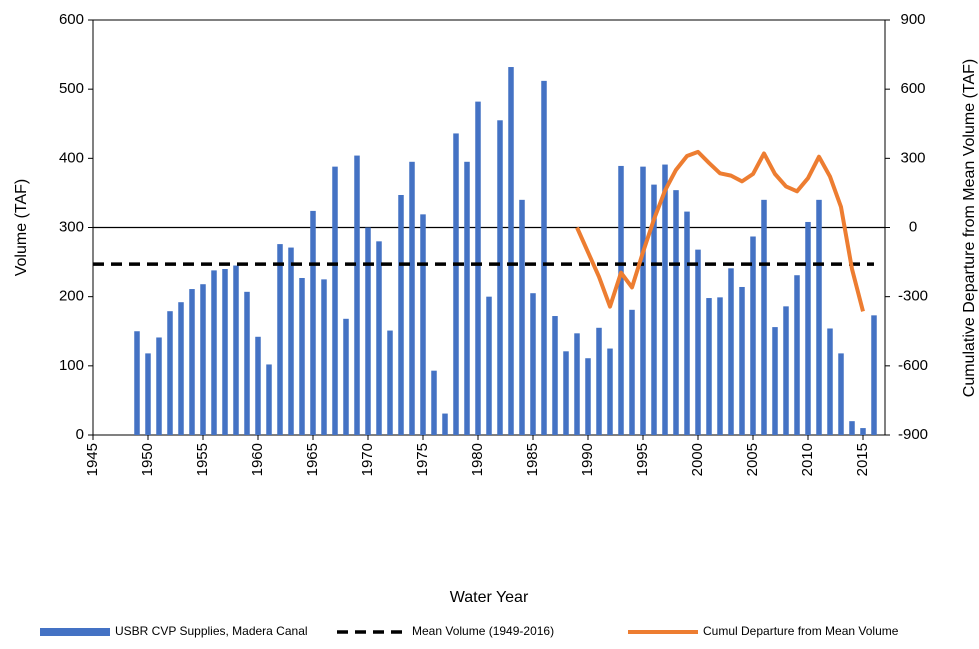 The height and width of the screenshot is (649, 979). Describe the element at coordinates (71, 88) in the screenshot. I see `y-tick-label: 500` at that location.